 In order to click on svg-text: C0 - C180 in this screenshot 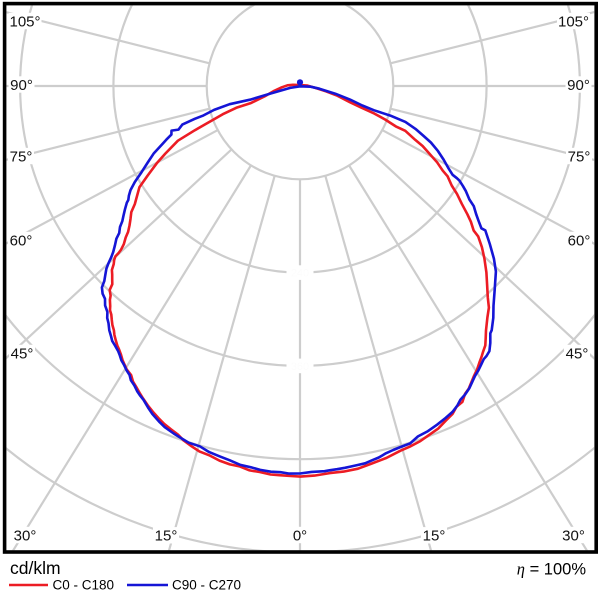, I will do `click(84, 584)`.